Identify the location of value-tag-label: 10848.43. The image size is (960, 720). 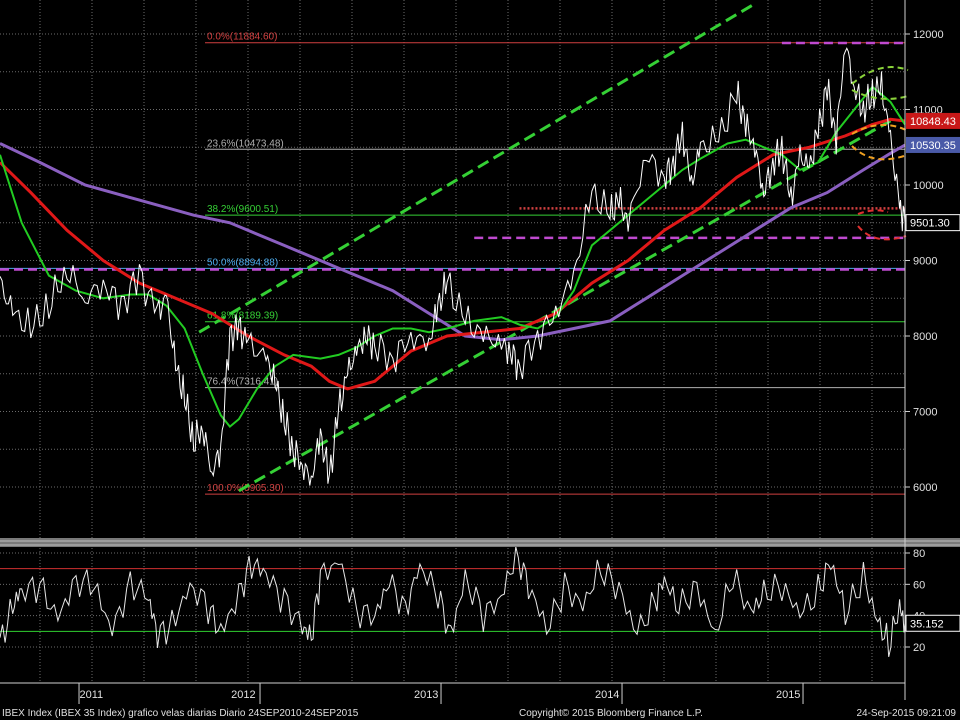
(933, 122).